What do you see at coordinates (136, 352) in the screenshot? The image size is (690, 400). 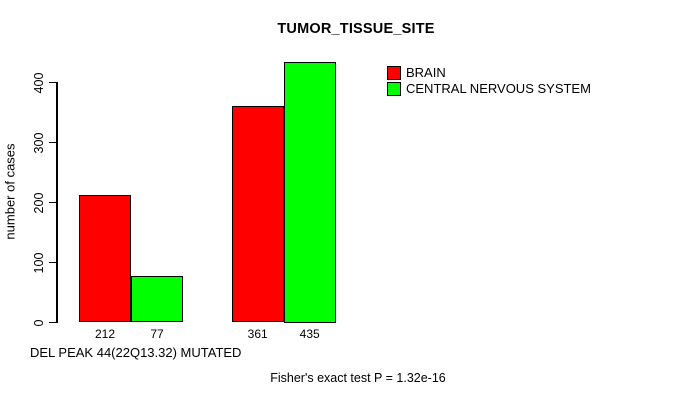 I see `x-axis-label: DEL PEAK 44(22Q13.32) MUTATED` at bounding box center [136, 352].